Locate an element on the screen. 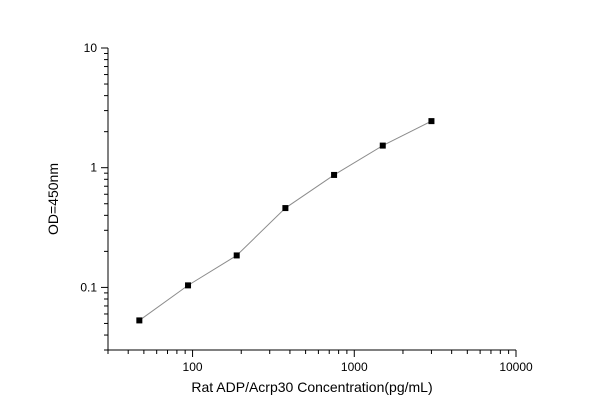  y-tick-label: 10 is located at coordinates (91, 48).